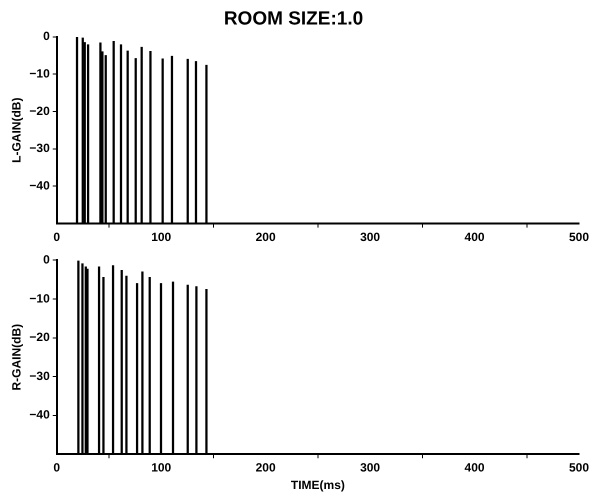 This screenshot has width=601, height=495. Describe the element at coordinates (317, 485) in the screenshot. I see `x-axis-title: TIME(ms)` at that location.